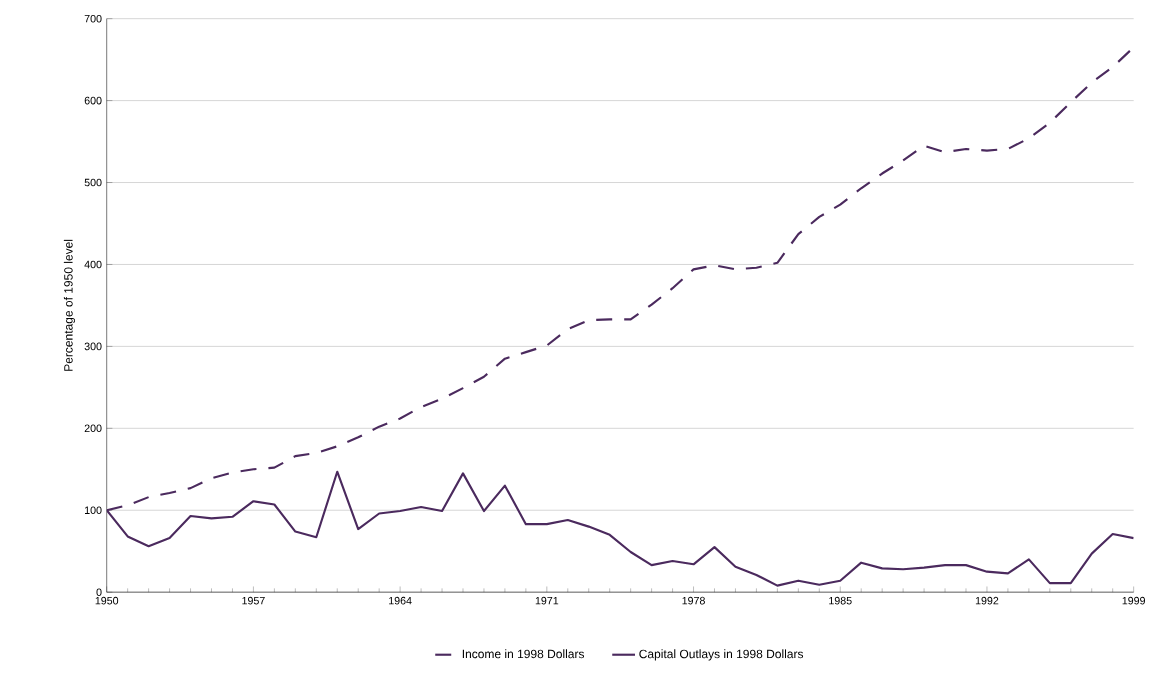  I want to click on x-tick-label: 1950, so click(107, 600).